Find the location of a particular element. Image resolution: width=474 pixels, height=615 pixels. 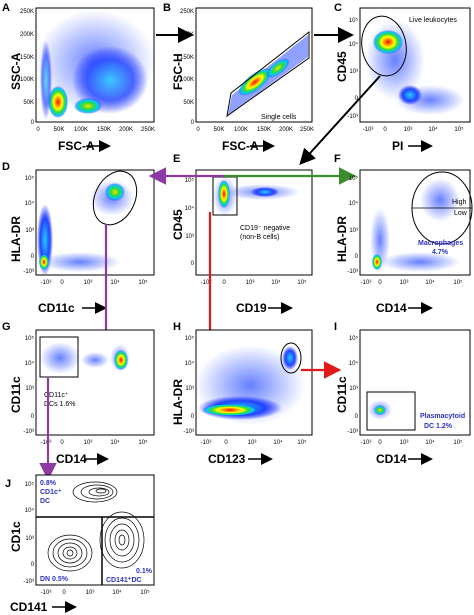

x-tick: 150K is located at coordinates (264, 130).